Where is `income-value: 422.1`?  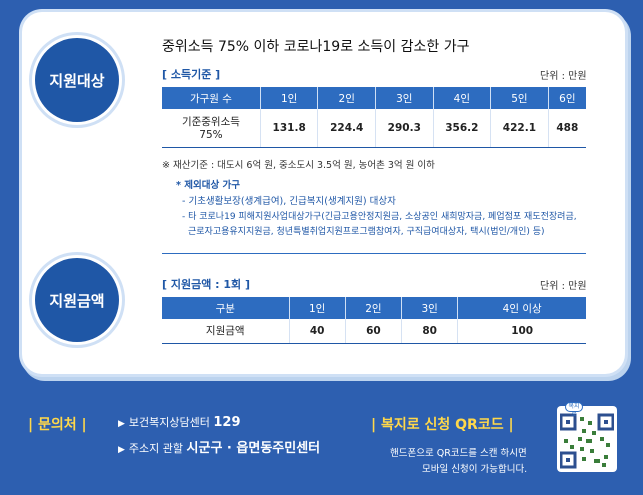 income-value: 422.1 is located at coordinates (519, 128).